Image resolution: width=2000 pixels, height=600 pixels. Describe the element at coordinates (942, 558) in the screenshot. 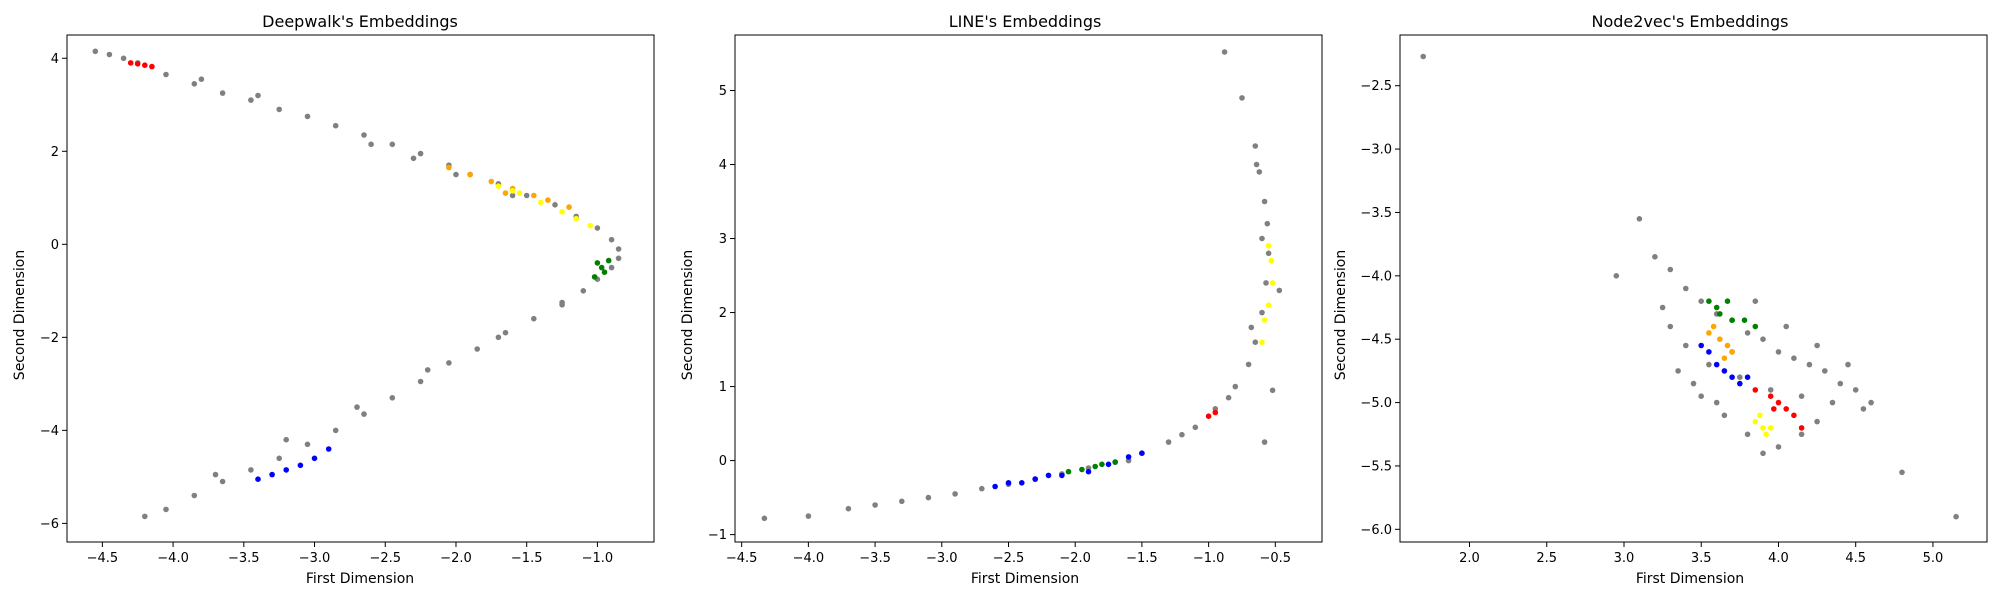

I see `x-tick-label: −3.0` at that location.